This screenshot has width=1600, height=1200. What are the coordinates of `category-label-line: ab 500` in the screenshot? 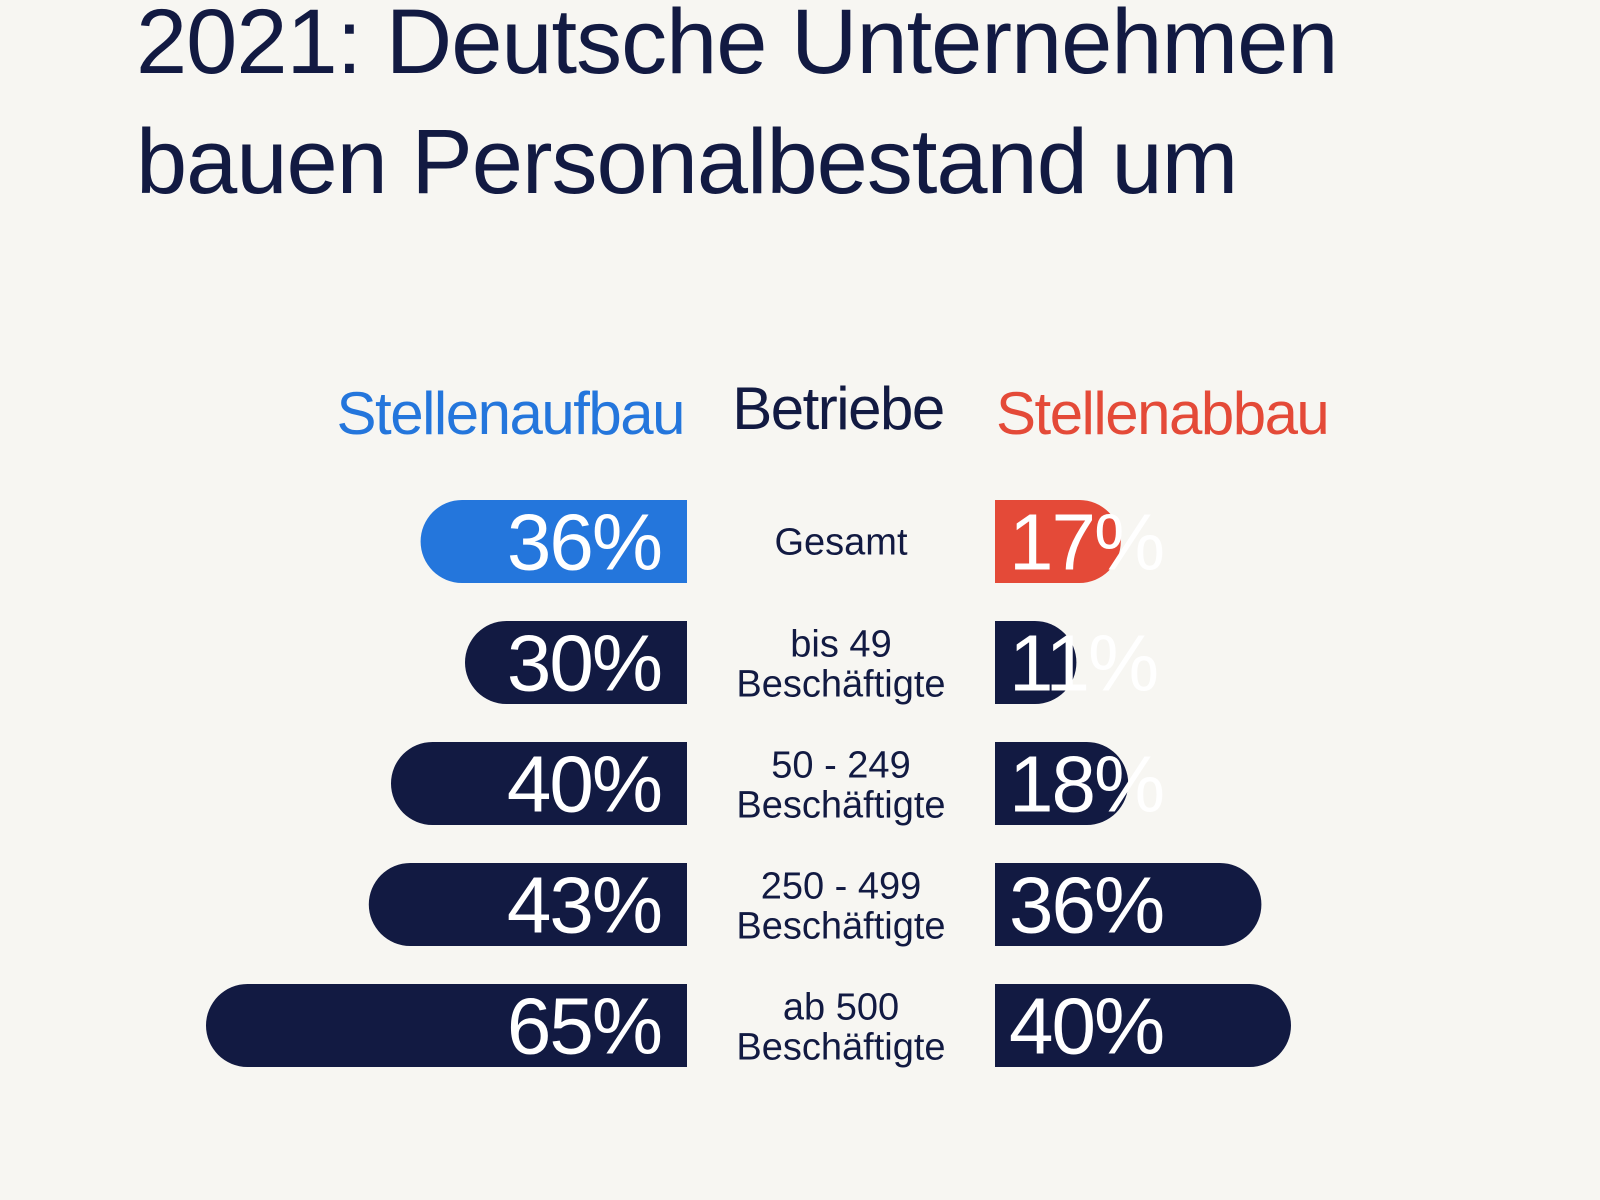 It's located at (841, 1008).